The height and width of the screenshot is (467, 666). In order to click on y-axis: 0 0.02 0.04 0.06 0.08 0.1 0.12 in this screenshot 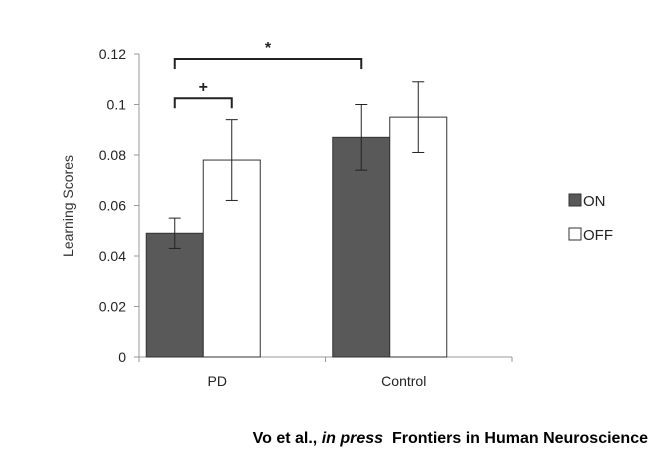, I will do `click(119, 205)`.